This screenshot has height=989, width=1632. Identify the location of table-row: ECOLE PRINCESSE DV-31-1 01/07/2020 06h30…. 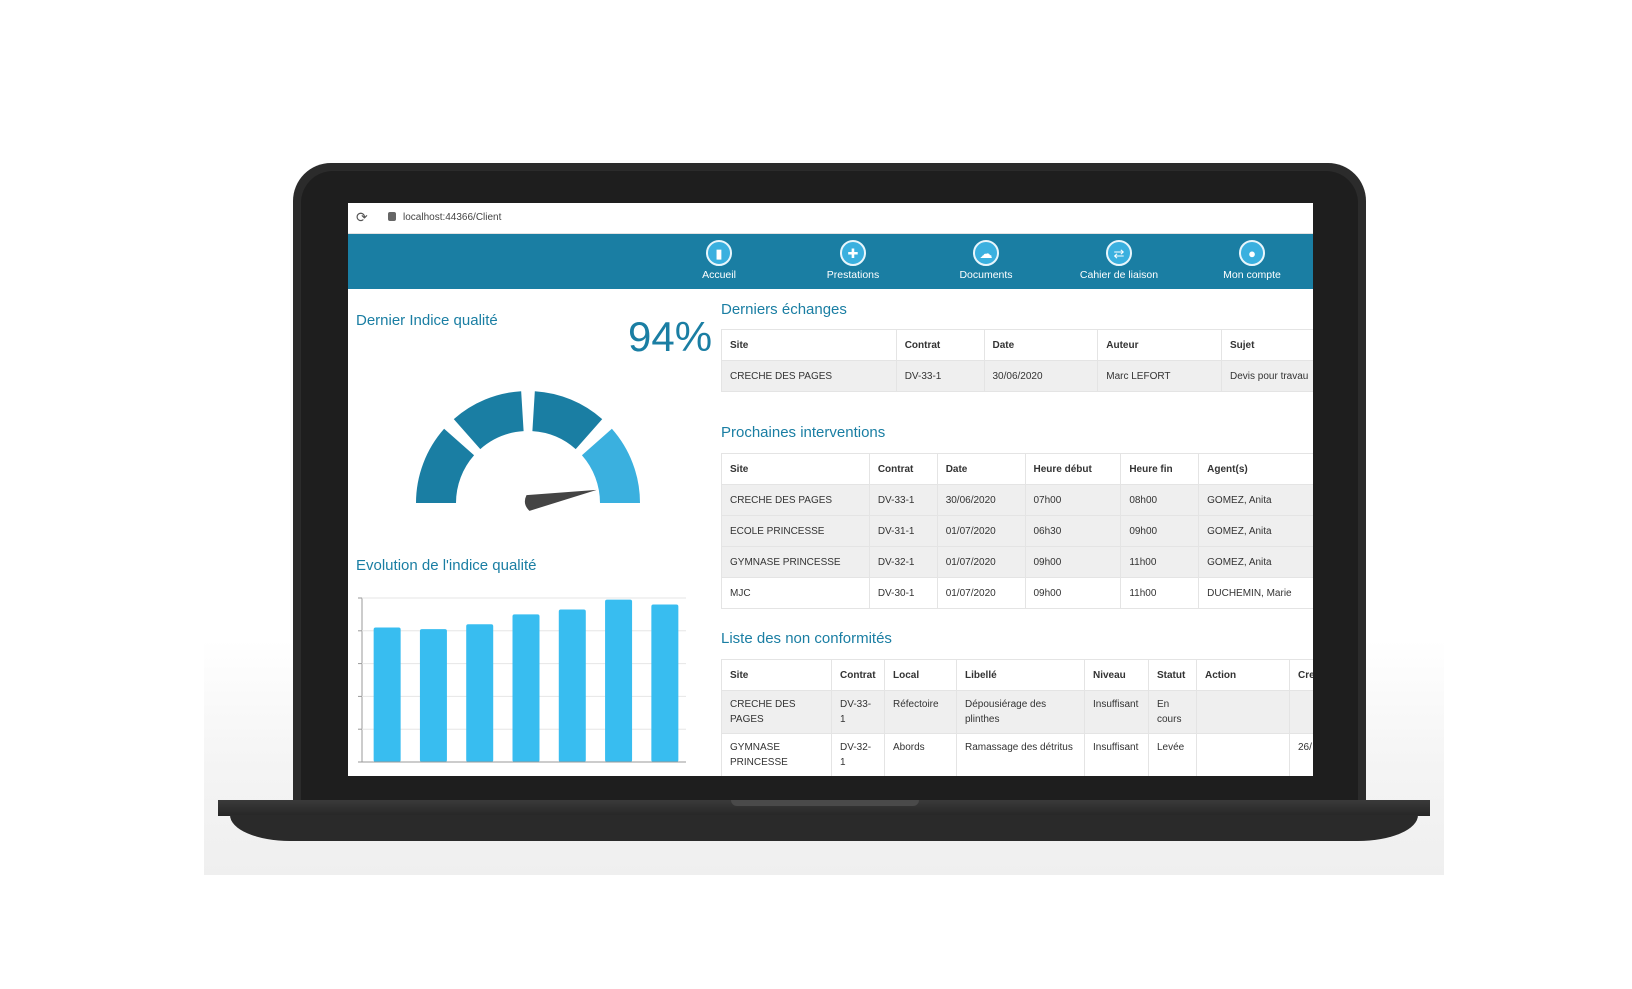
(1017, 531).